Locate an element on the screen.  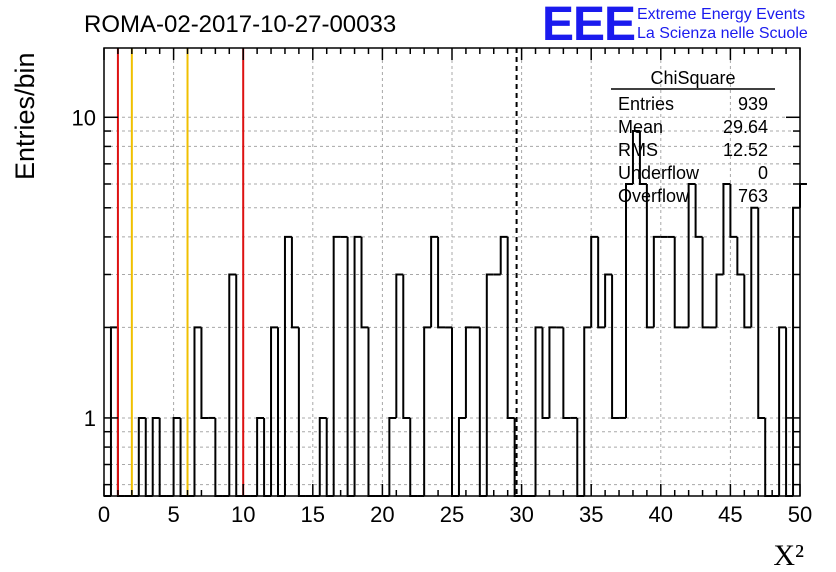
stats-label-rms: RMS is located at coordinates (638, 150).